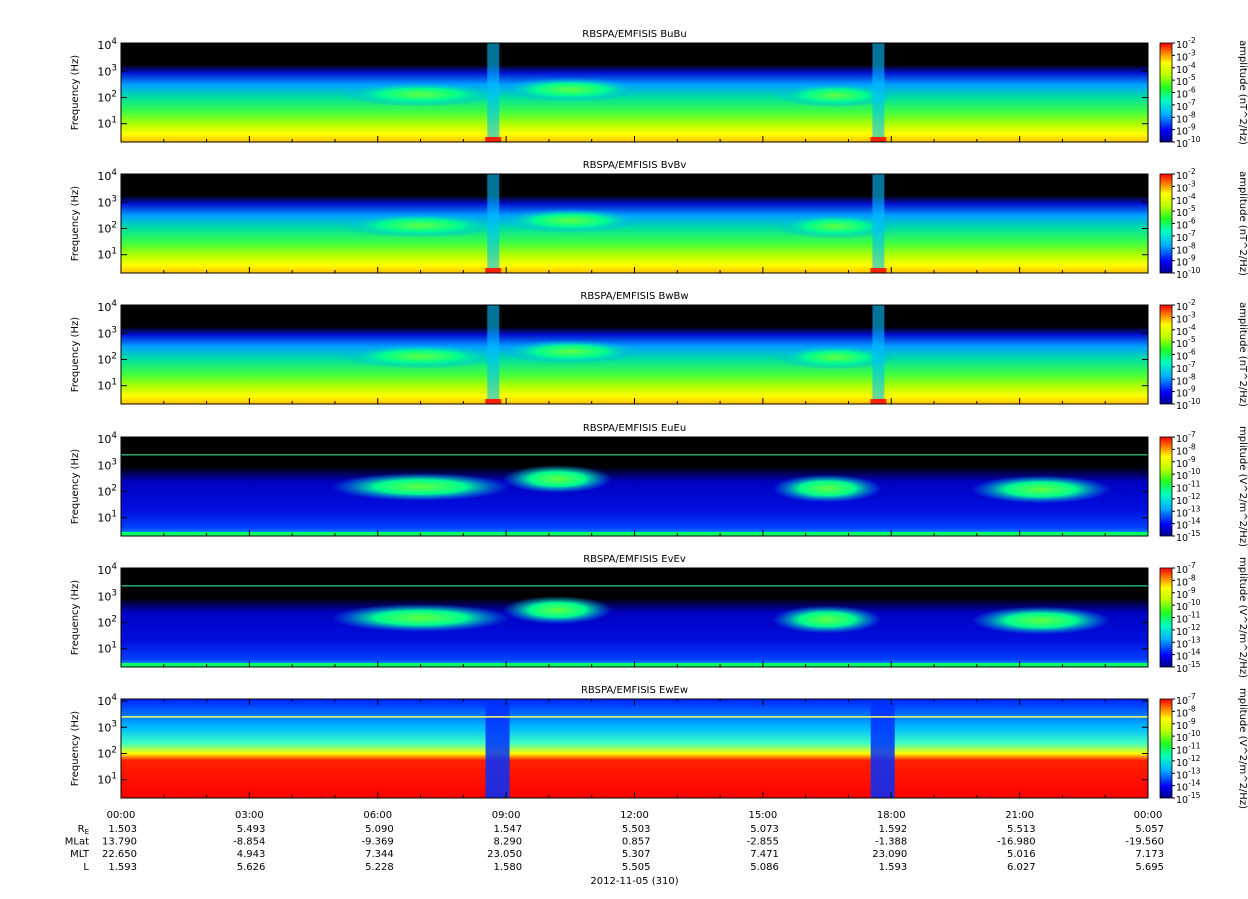  Describe the element at coordinates (1188, 761) in the screenshot. I see `colorbar-tick-label: 10⁻¹²` at that location.